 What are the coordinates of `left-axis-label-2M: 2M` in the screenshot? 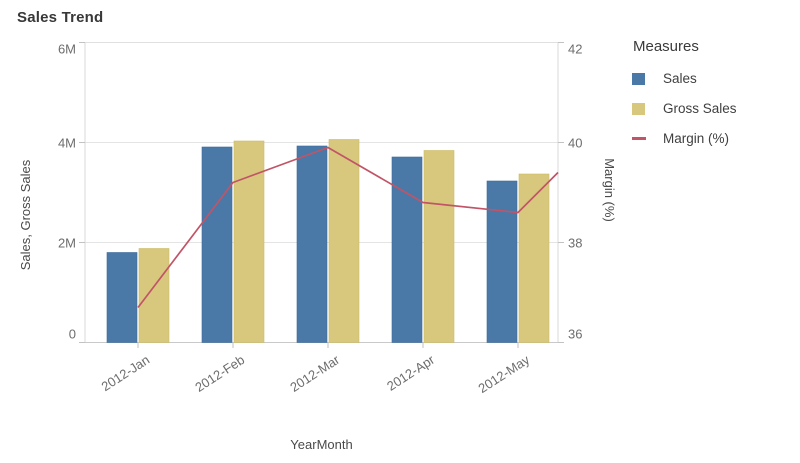 It's located at (66, 242).